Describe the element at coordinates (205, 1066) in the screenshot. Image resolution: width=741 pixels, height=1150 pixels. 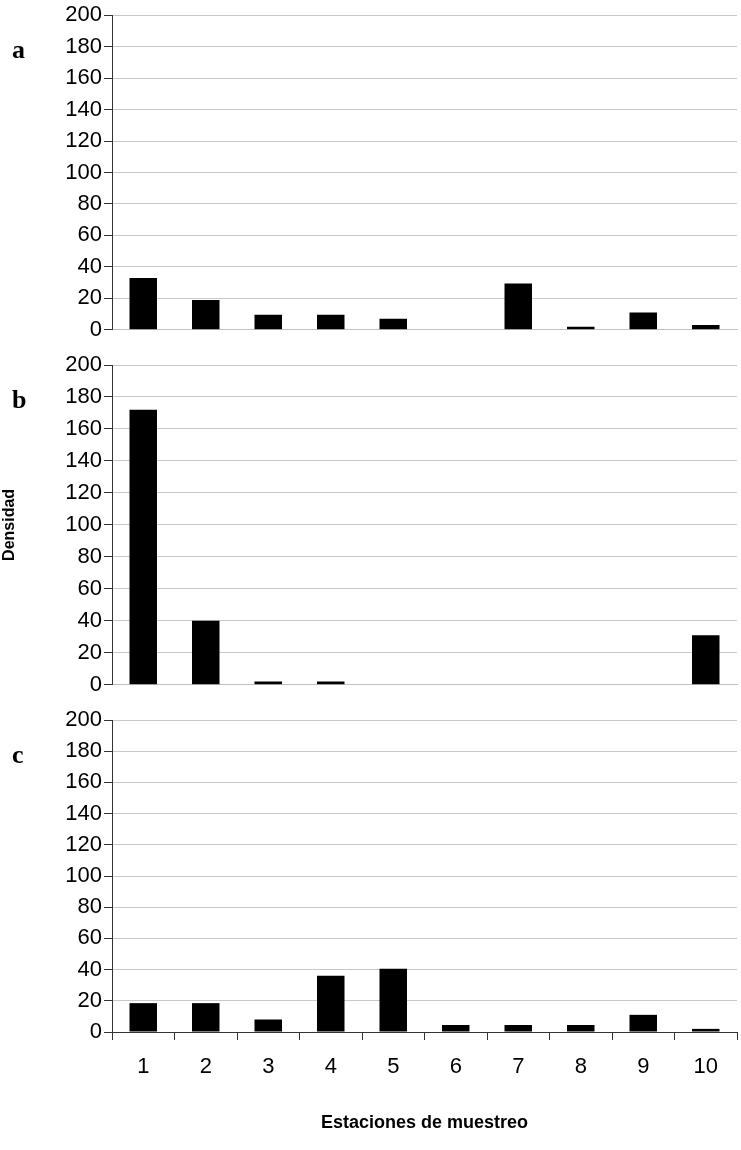
I see `x-tick-label: 2` at that location.